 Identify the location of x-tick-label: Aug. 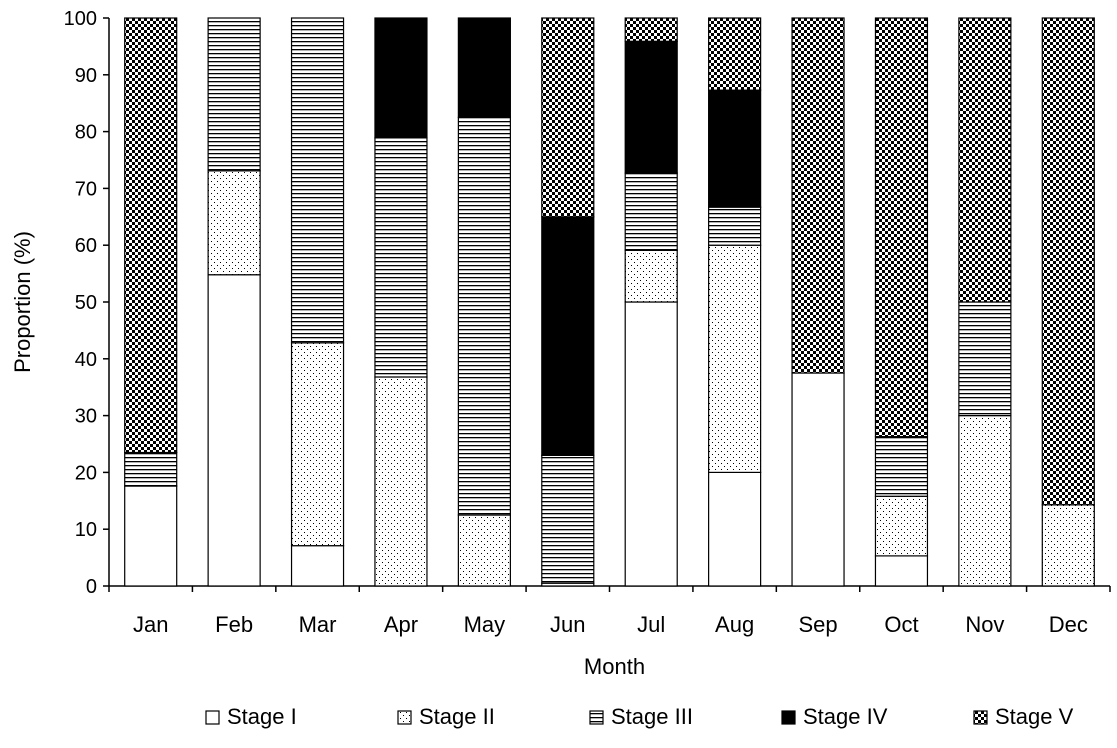
(734, 624).